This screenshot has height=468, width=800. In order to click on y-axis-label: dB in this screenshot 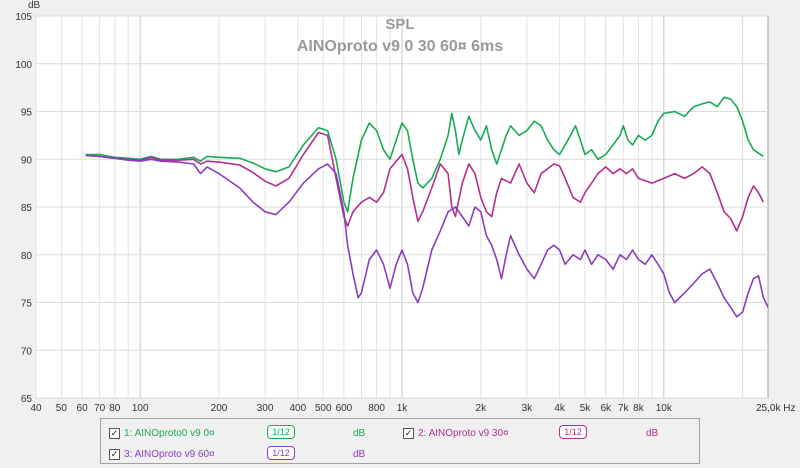, I will do `click(34, 5)`.